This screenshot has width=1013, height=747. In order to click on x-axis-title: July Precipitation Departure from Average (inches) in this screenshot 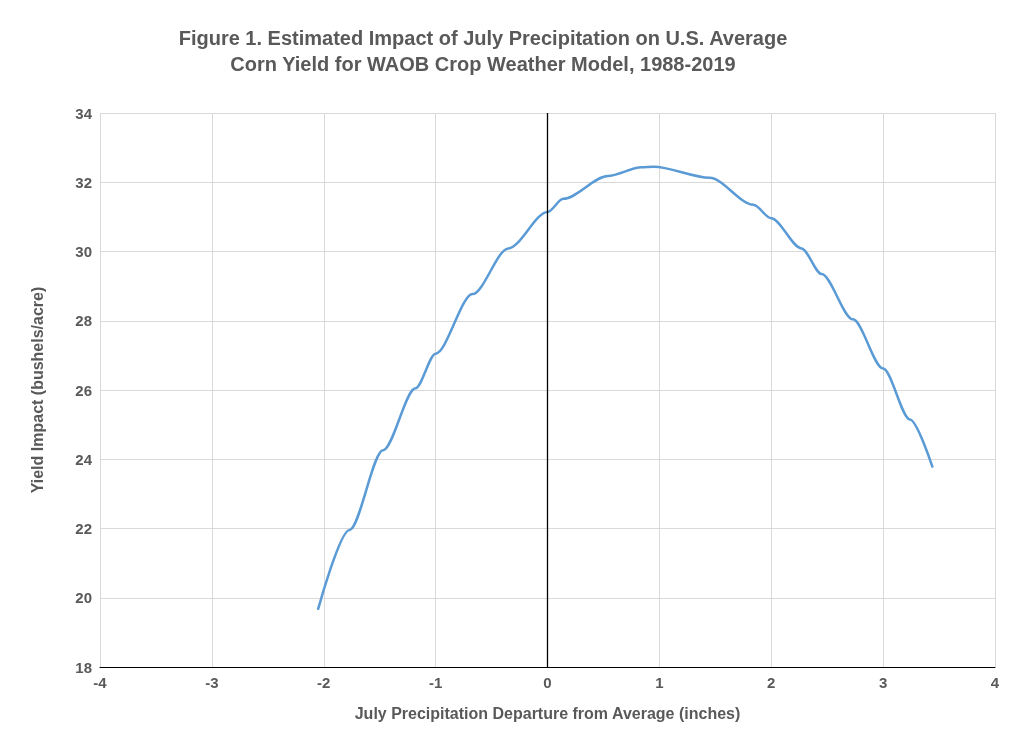, I will do `click(547, 713)`.